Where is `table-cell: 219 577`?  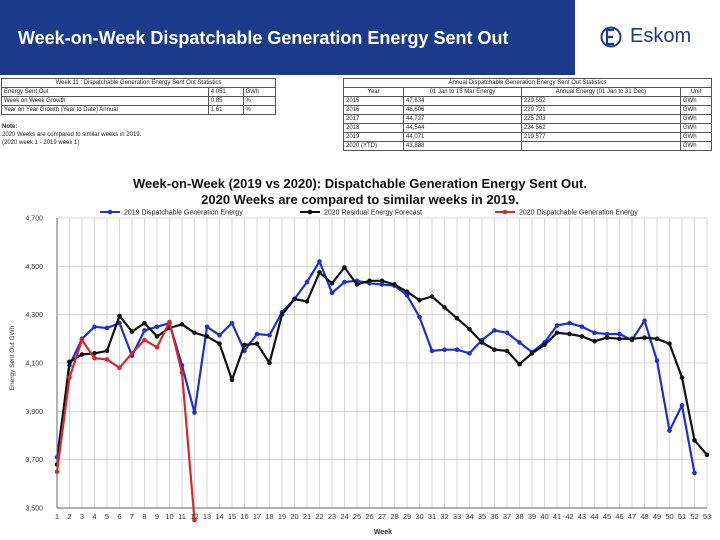 table-cell: 219 577 is located at coordinates (600, 137).